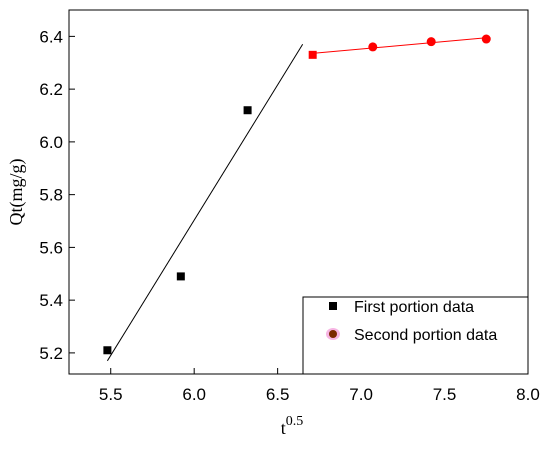 This screenshot has width=550, height=450. Describe the element at coordinates (51, 195) in the screenshot. I see `y-tick-label: 5.8` at that location.